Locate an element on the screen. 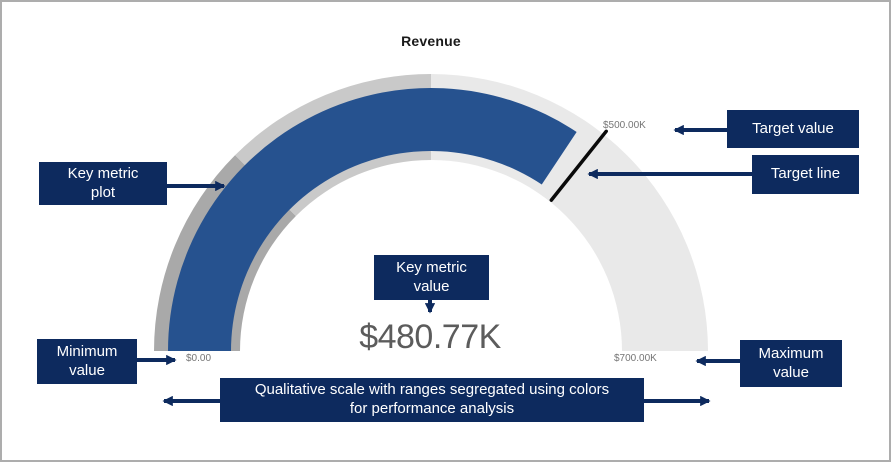  callout-maximum-value: Maximum value is located at coordinates (791, 363).